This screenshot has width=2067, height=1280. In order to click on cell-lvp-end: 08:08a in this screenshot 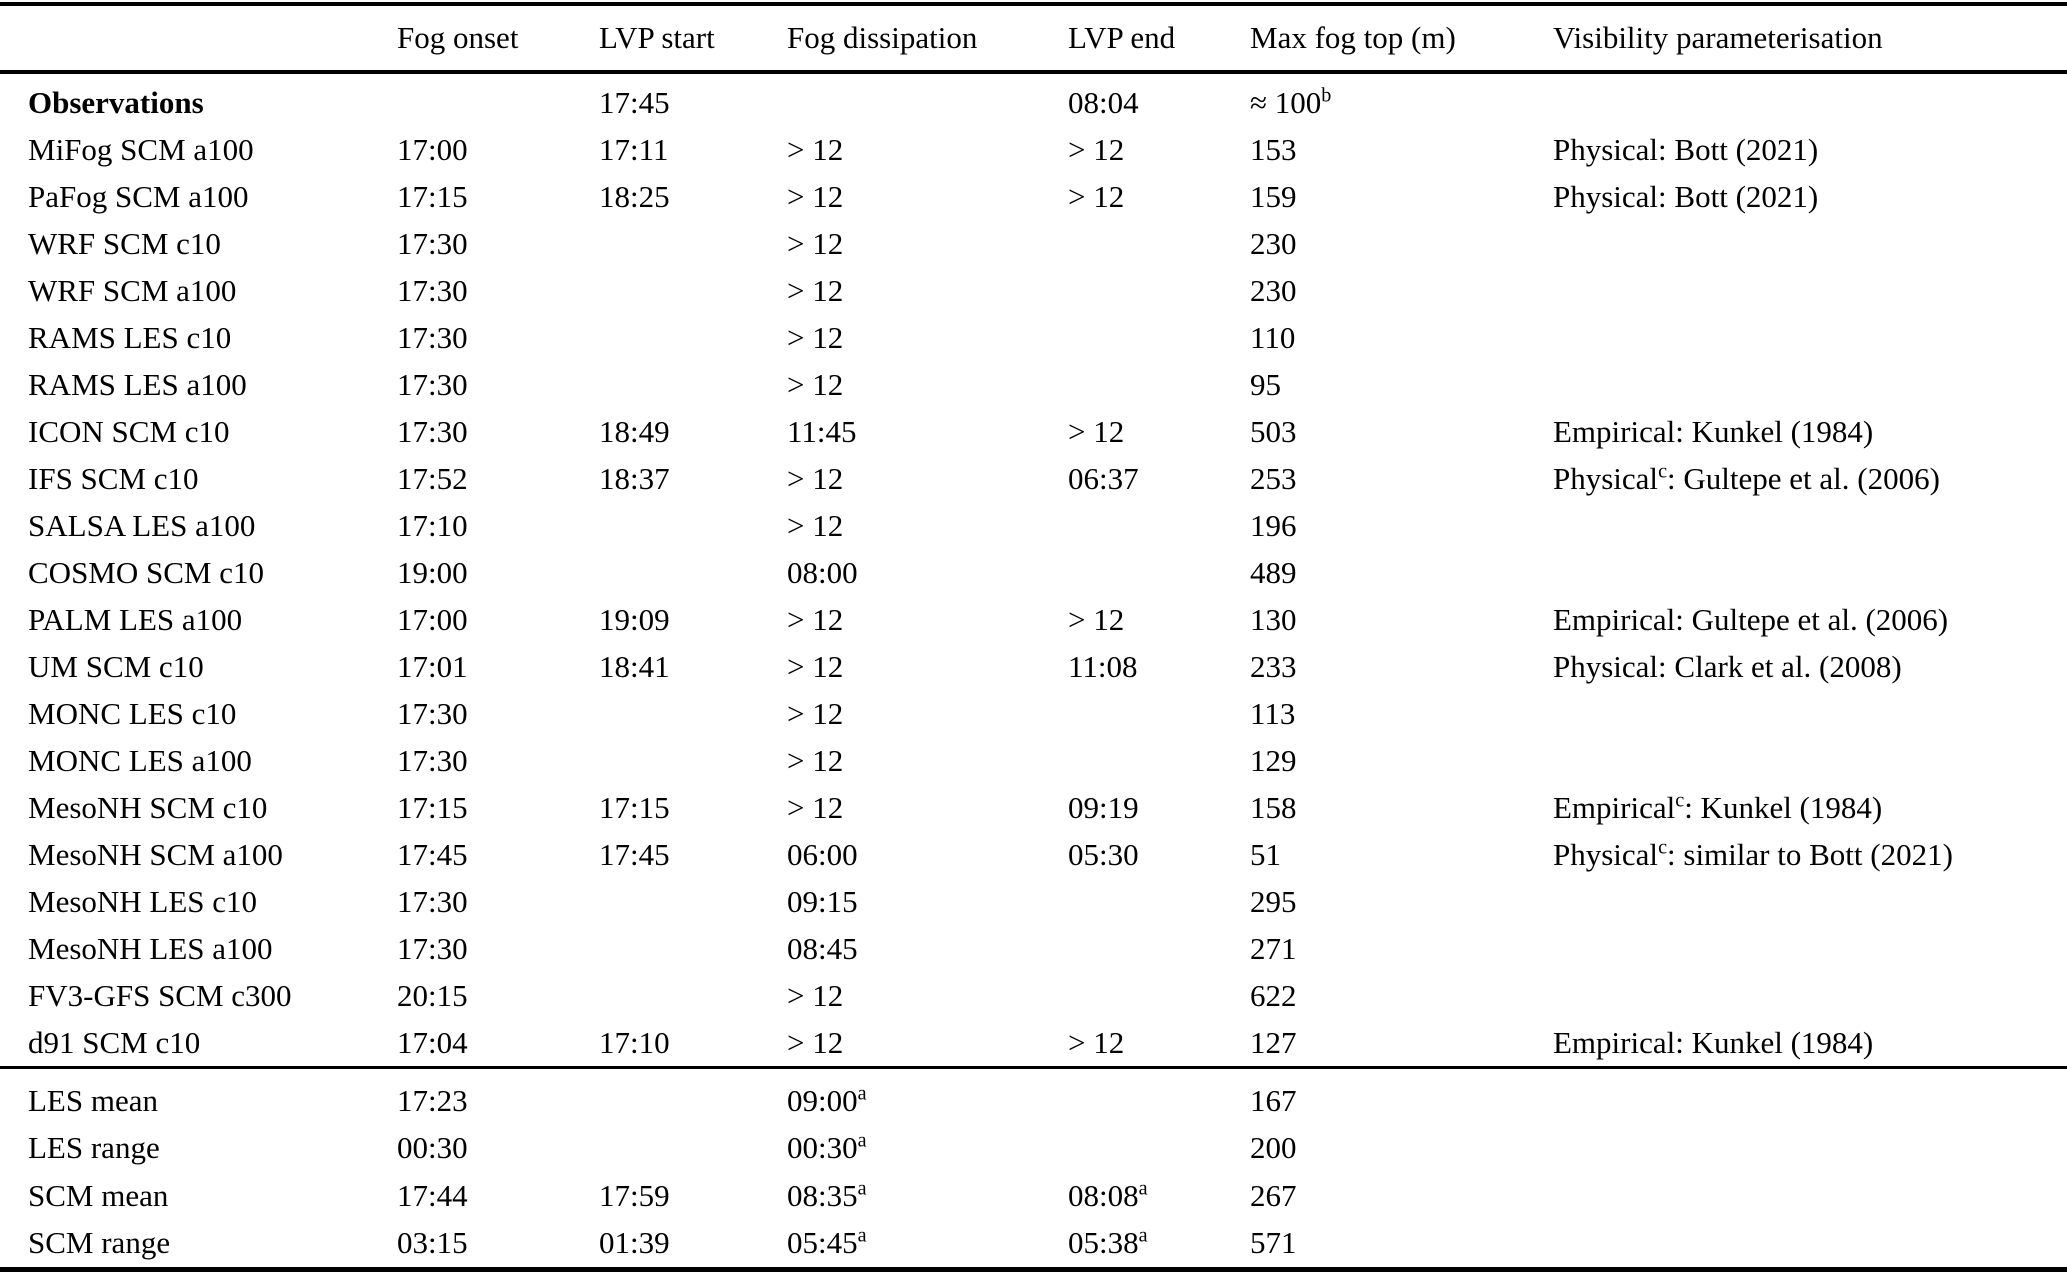, I will do `click(1108, 1195)`.